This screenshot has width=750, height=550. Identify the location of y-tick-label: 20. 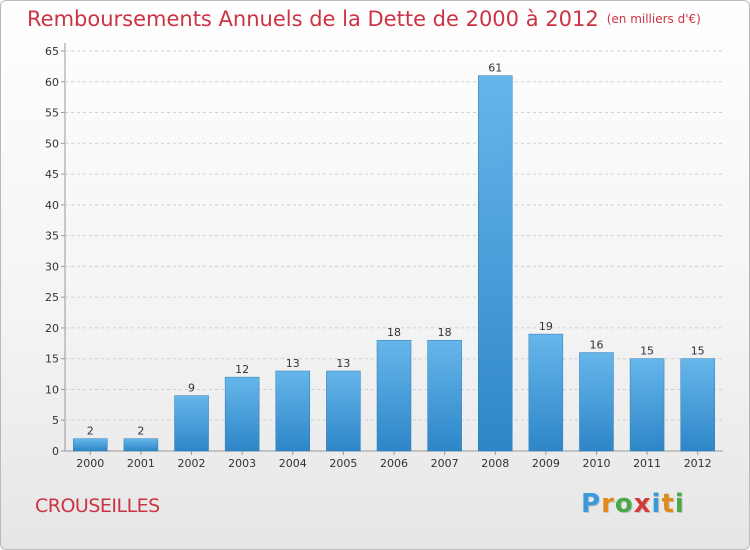
(52, 328).